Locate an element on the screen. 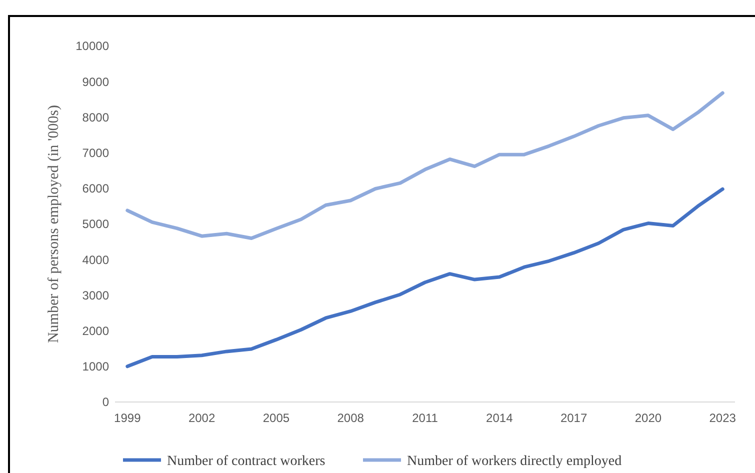 The image size is (755, 473). x-tick-label: 2017 is located at coordinates (574, 418).